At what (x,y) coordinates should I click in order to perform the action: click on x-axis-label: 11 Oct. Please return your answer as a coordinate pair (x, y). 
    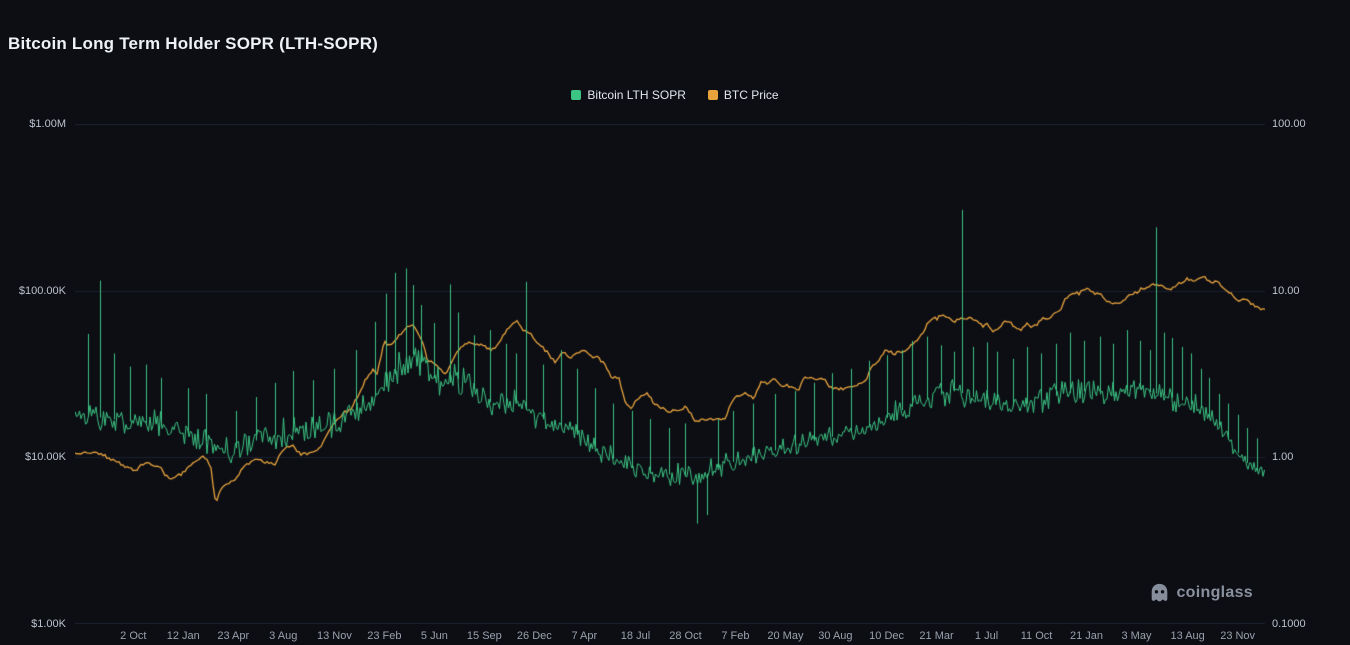
    Looking at the image, I should click on (1036, 636).